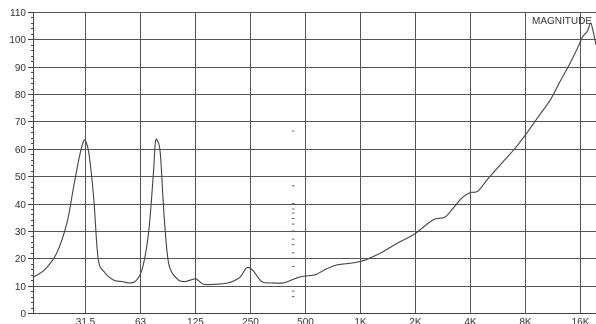 This screenshot has width=596, height=324. I want to click on x-tick-label-1K: 1K, so click(360, 320).